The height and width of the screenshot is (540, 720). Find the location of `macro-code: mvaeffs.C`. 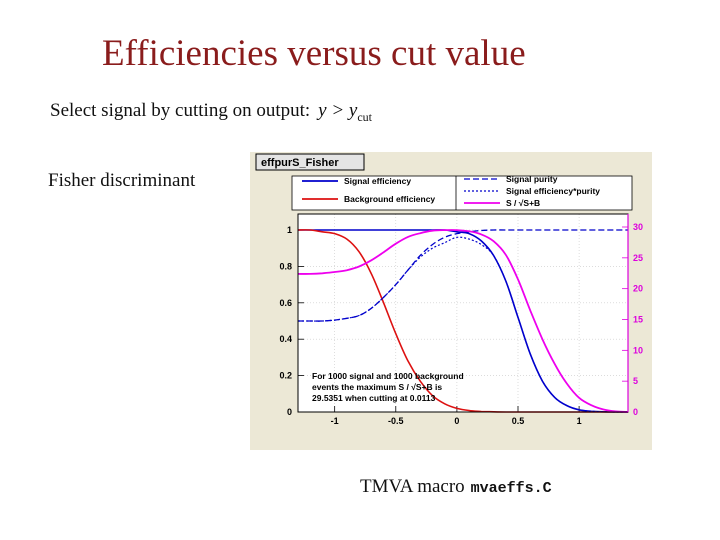

macro-code: mvaeffs.C is located at coordinates (511, 488).